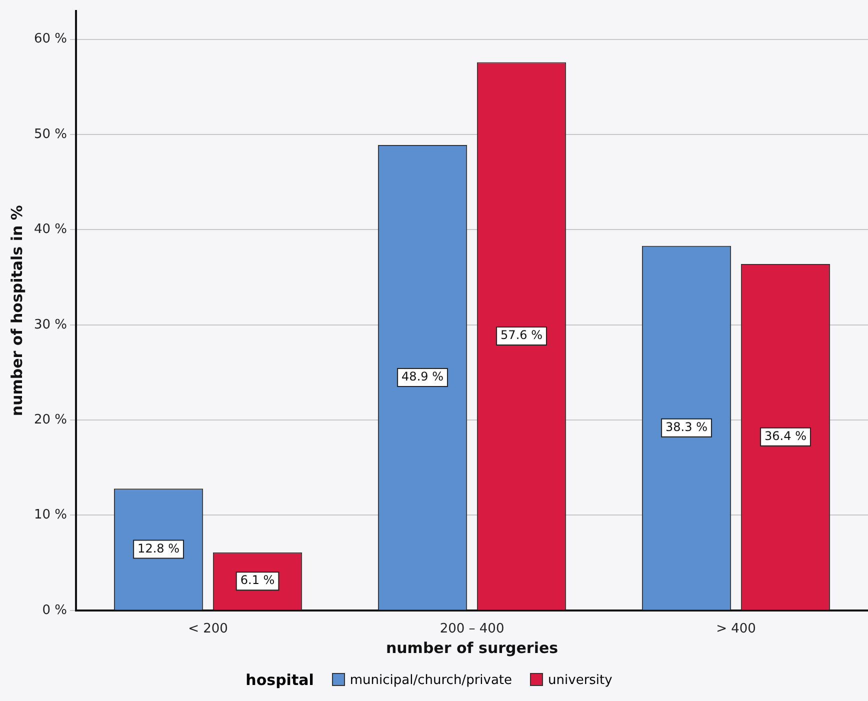  What do you see at coordinates (51, 134) in the screenshot?
I see `y-tick-label: 50 %` at bounding box center [51, 134].